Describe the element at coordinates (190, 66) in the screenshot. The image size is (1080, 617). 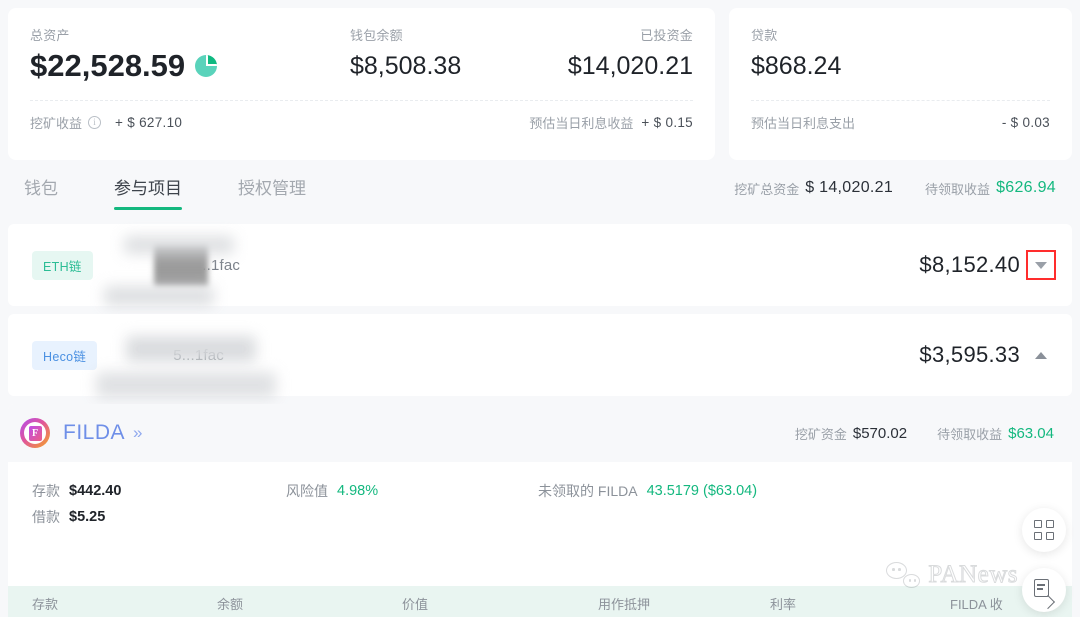
I see `metric-value: $22,528.59` at that location.